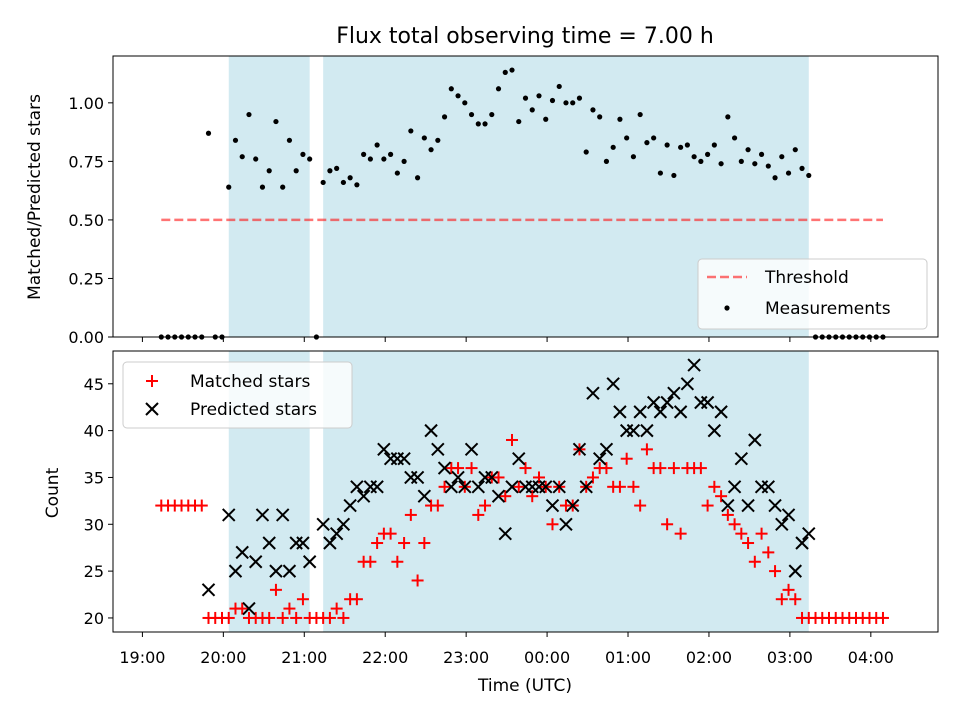  I want to click on x-tick-label: 01:00, so click(628, 657).